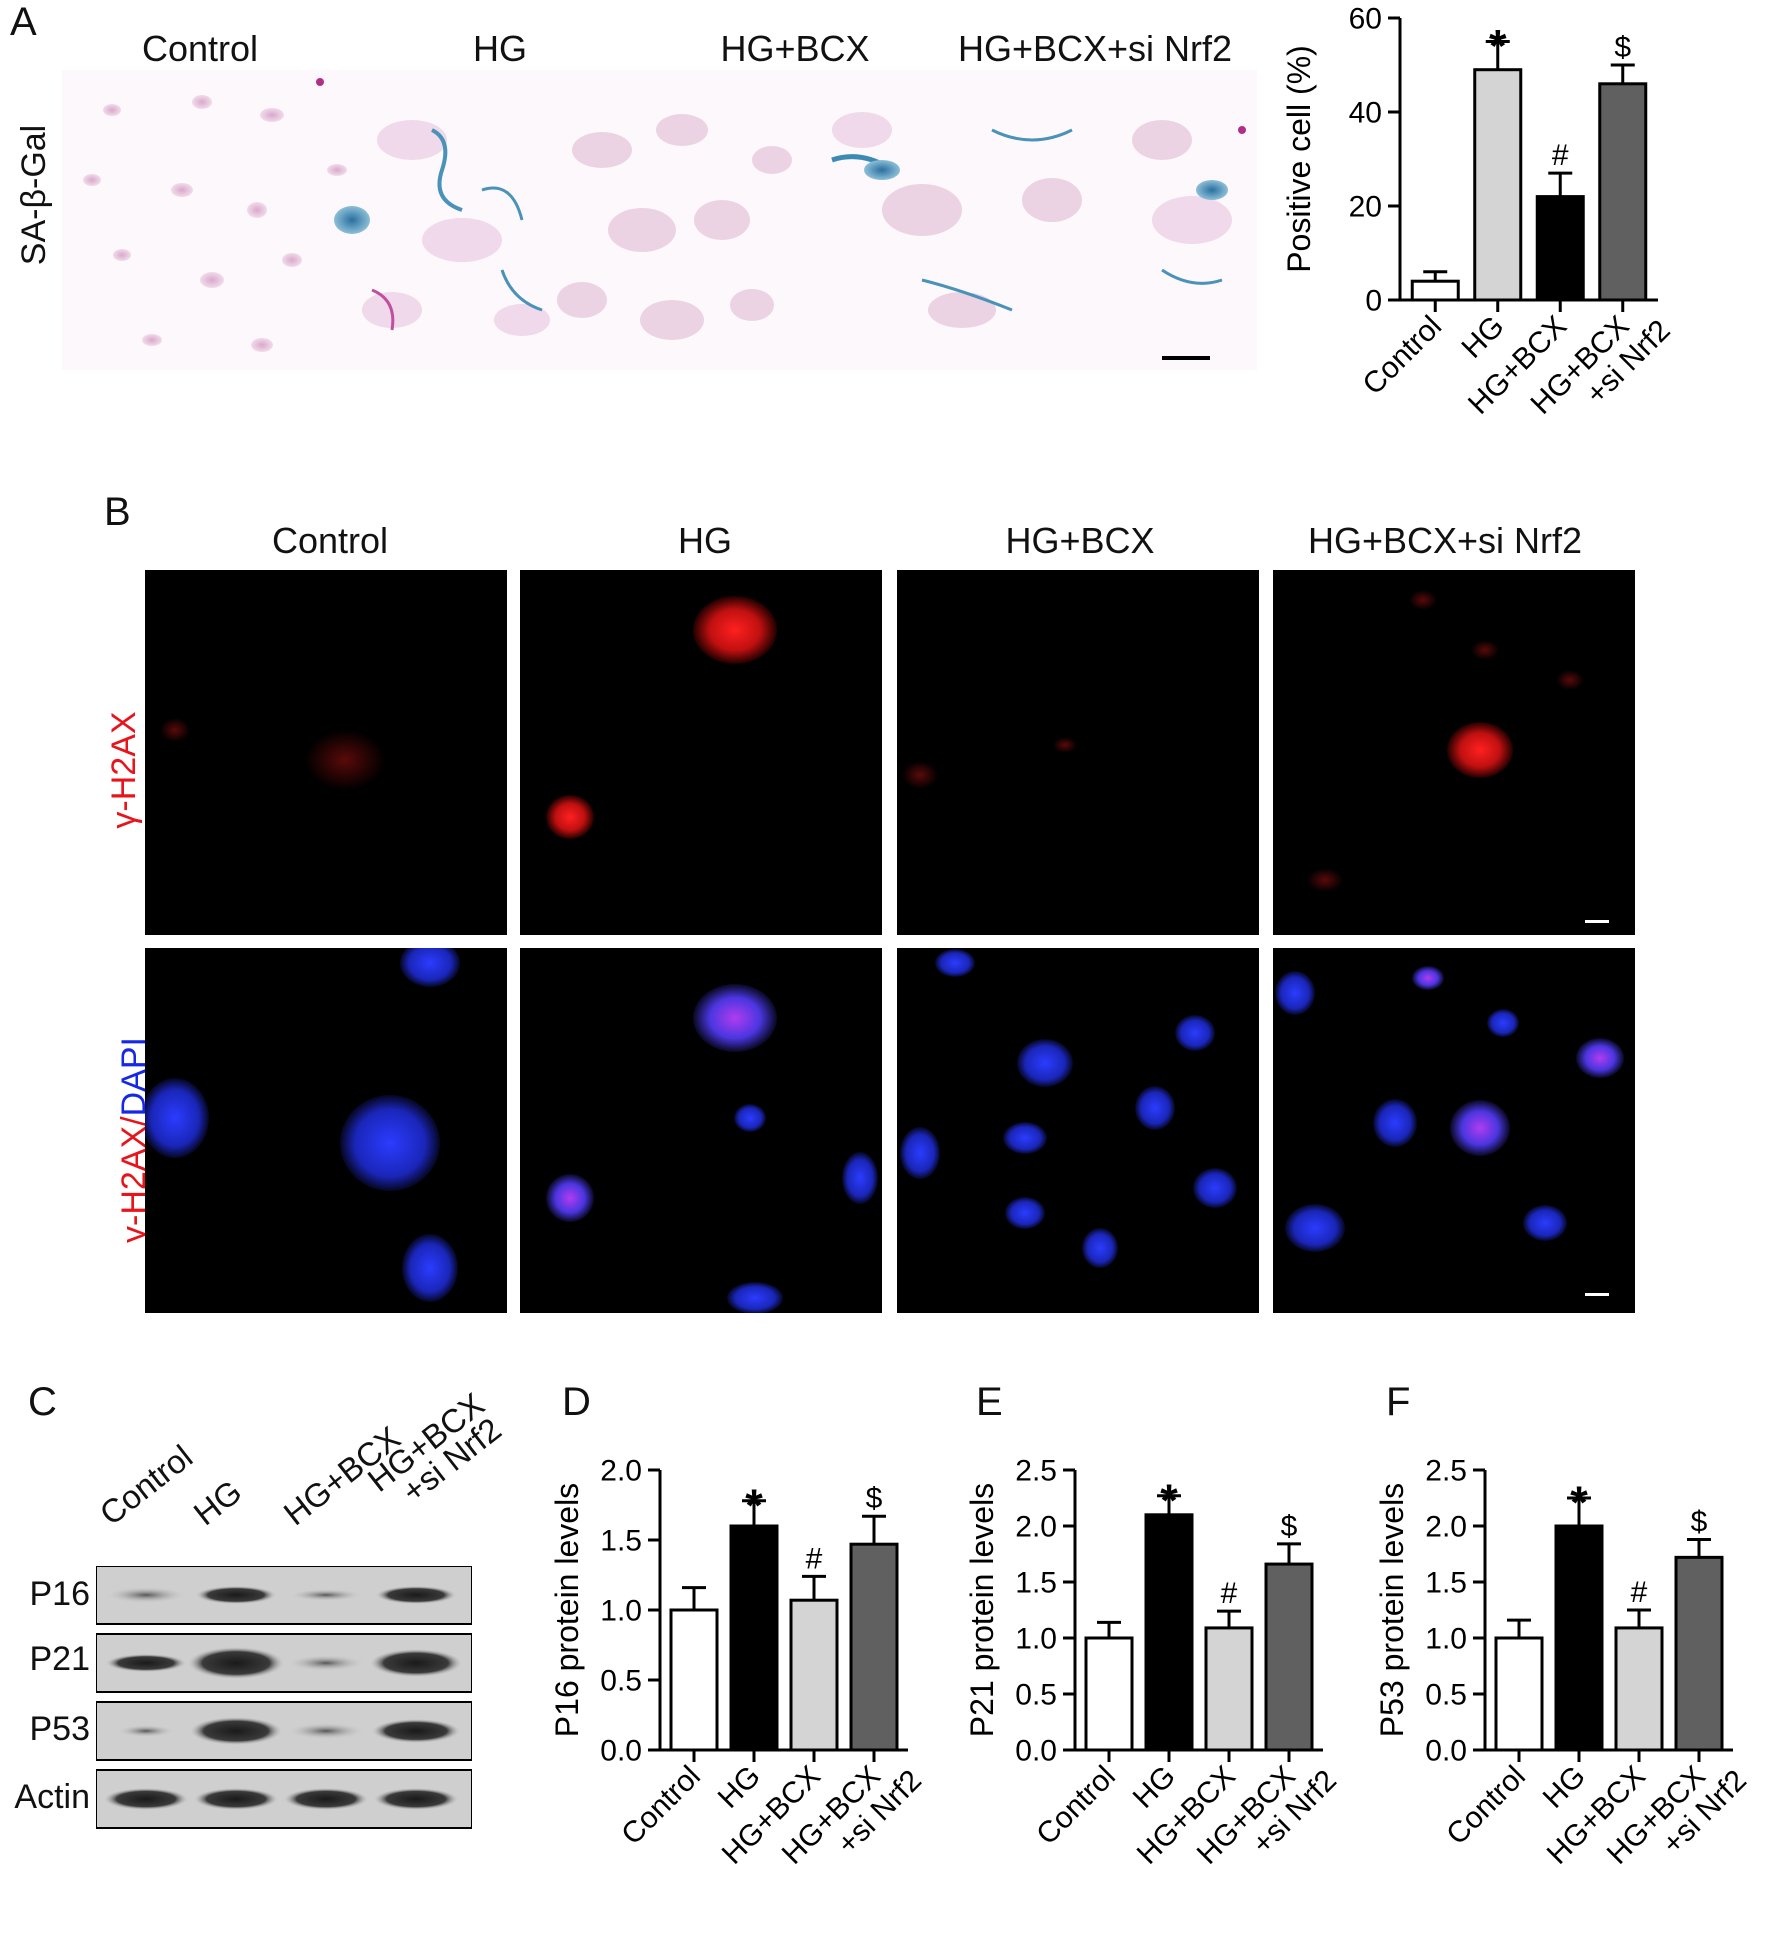 This screenshot has width=1772, height=1936. Describe the element at coordinates (34, 195) in the screenshot. I see `panel-a-row-label: SA-β-Gal` at that location.